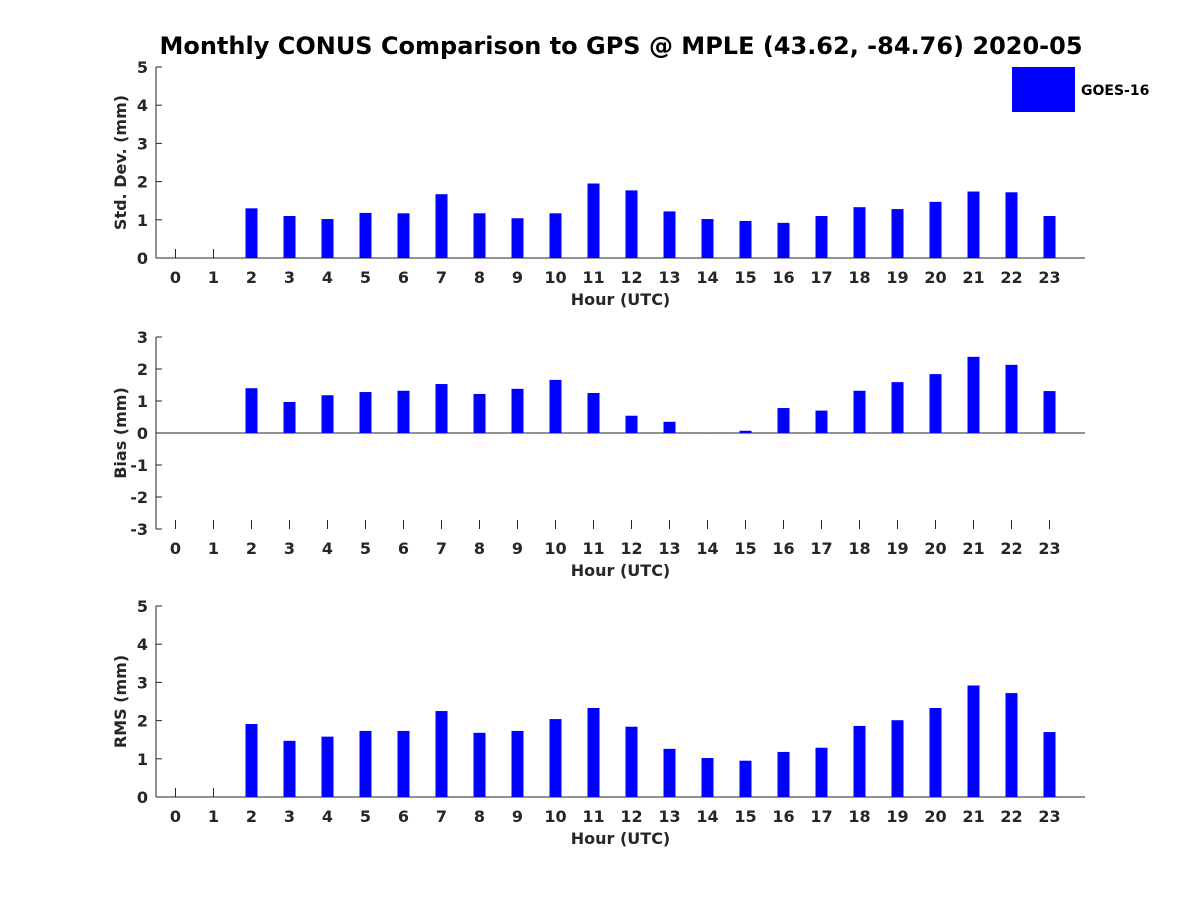 The height and width of the screenshot is (900, 1200). What do you see at coordinates (1049, 816) in the screenshot?
I see `rms-x-tick-label: 23` at bounding box center [1049, 816].